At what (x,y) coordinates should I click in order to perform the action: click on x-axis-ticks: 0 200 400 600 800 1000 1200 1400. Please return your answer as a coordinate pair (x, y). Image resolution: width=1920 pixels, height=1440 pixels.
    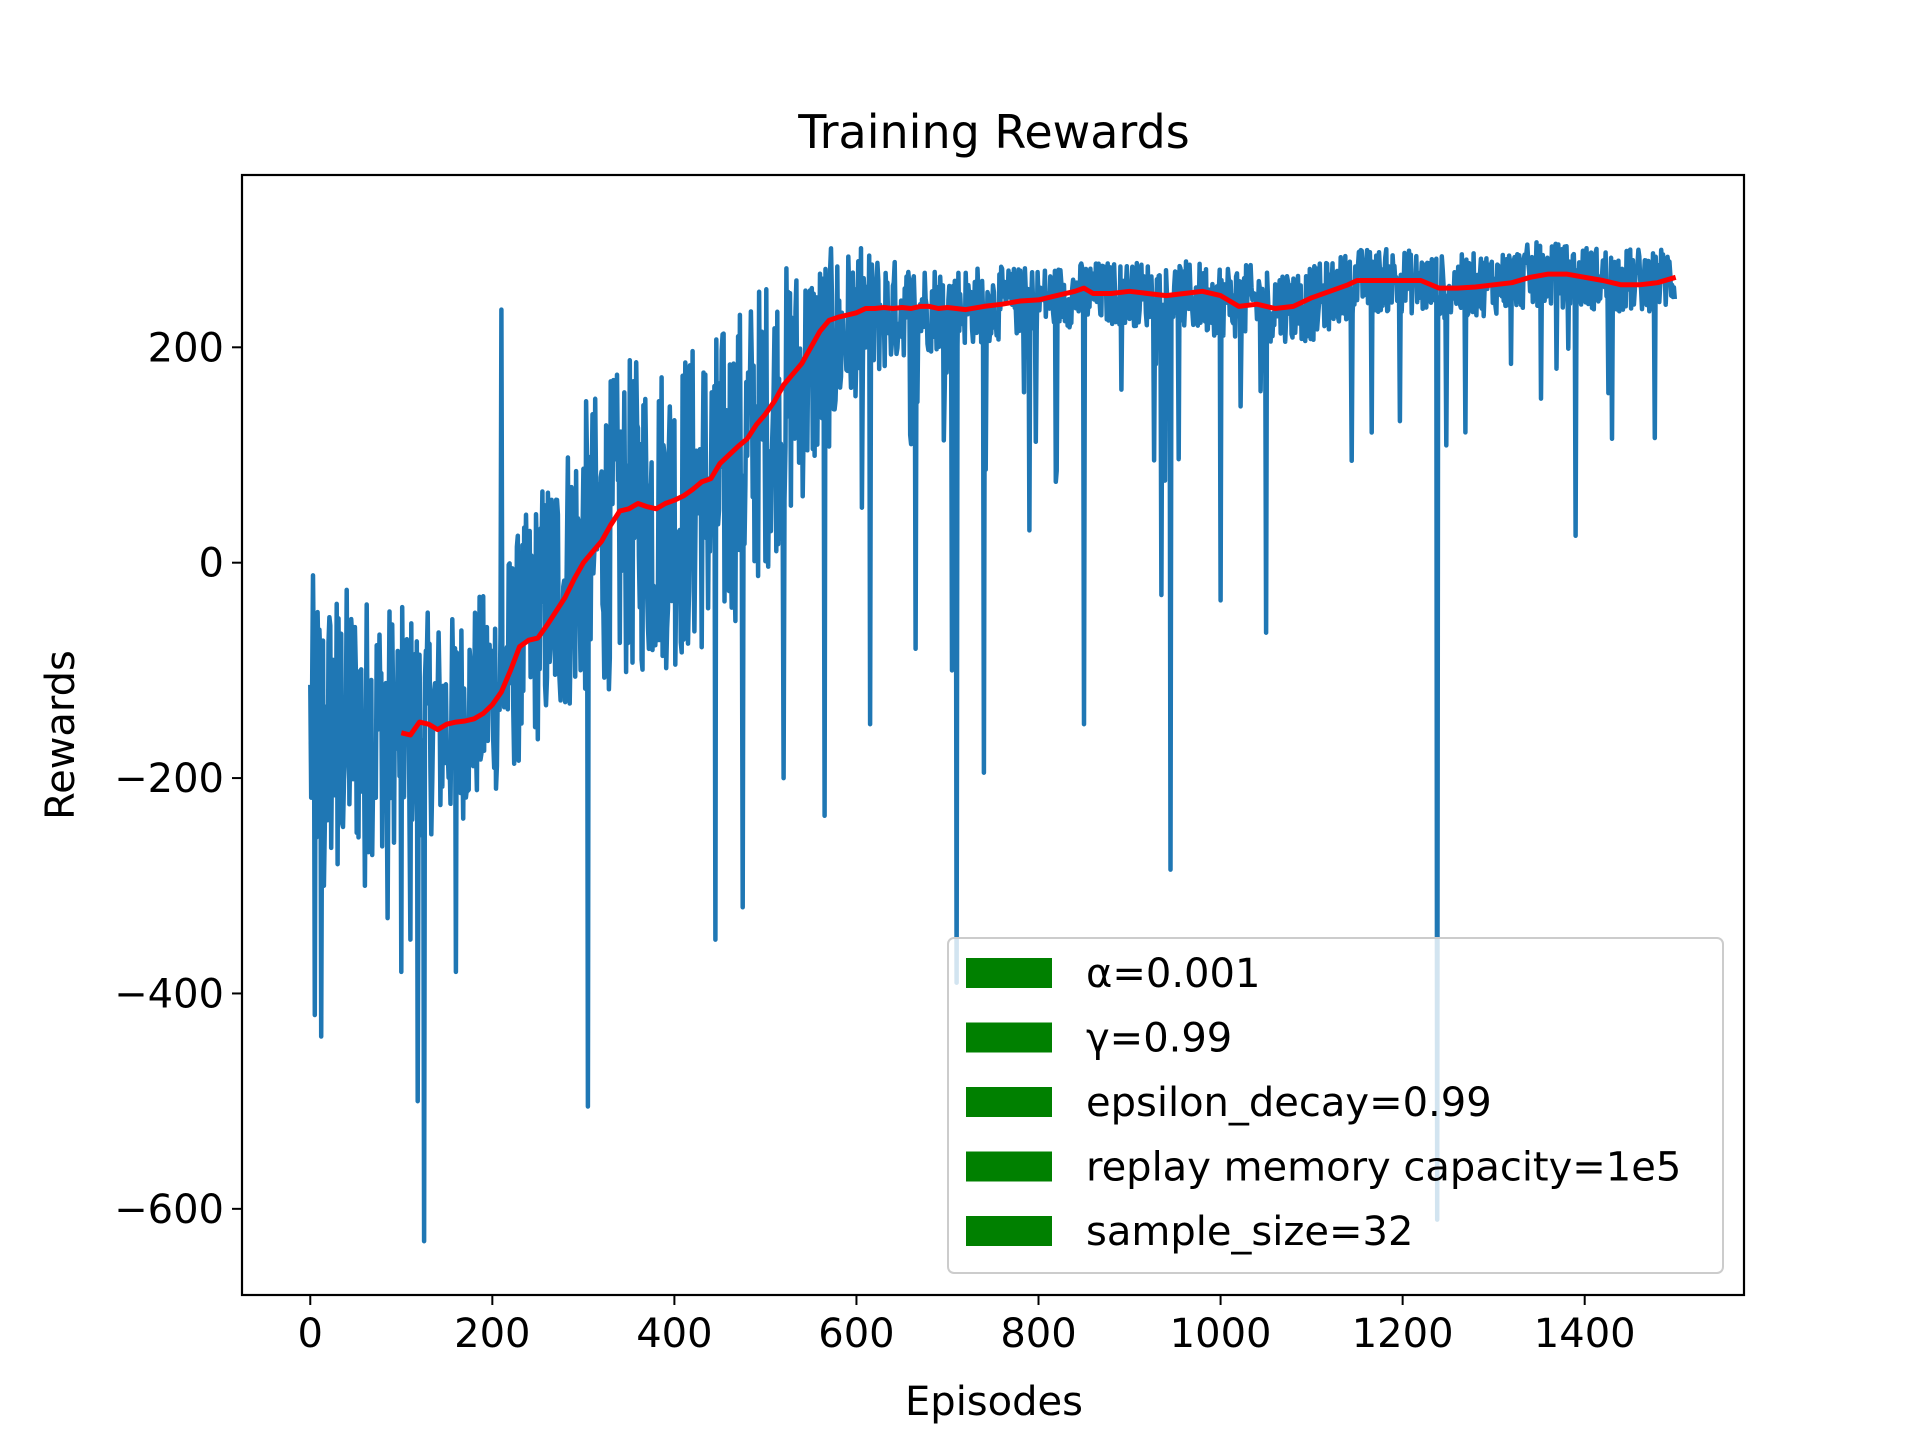
    Looking at the image, I should click on (967, 1326).